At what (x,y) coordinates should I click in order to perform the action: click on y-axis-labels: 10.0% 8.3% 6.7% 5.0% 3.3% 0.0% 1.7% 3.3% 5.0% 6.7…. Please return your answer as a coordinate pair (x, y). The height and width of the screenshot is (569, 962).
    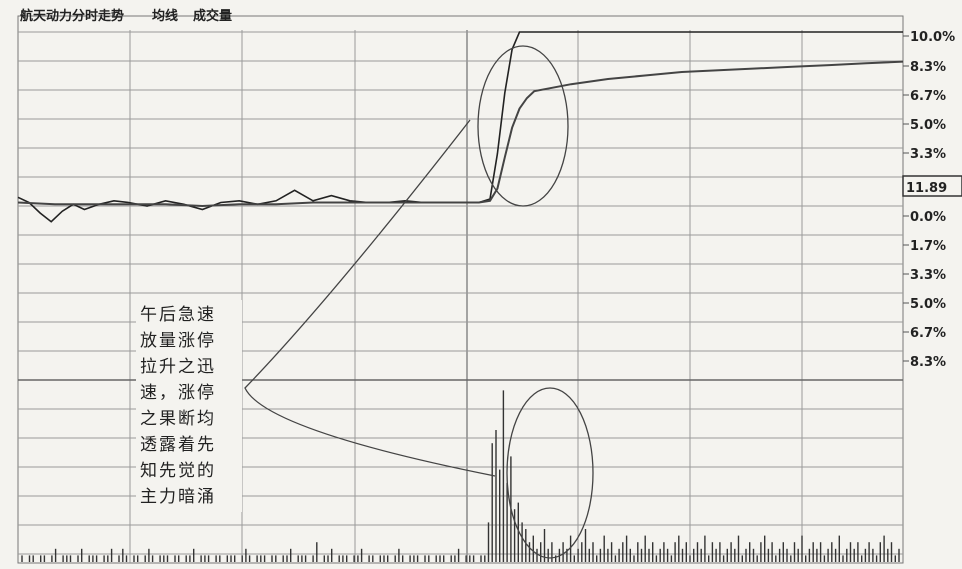
    Looking at the image, I should click on (929, 200).